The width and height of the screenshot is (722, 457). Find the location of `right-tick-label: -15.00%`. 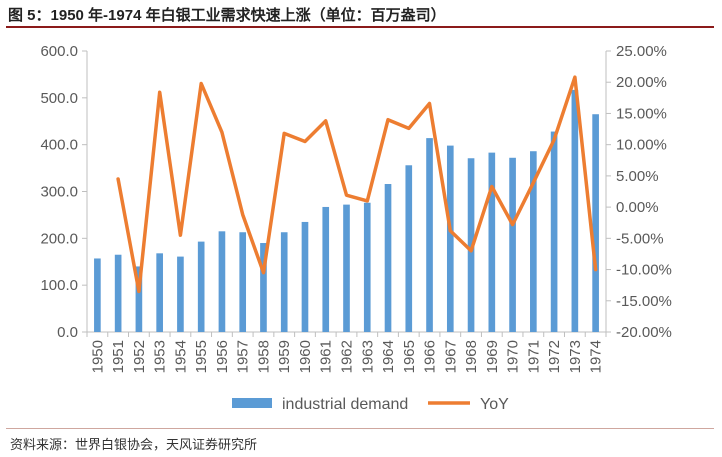

right-tick-label: -15.00% is located at coordinates (644, 301).